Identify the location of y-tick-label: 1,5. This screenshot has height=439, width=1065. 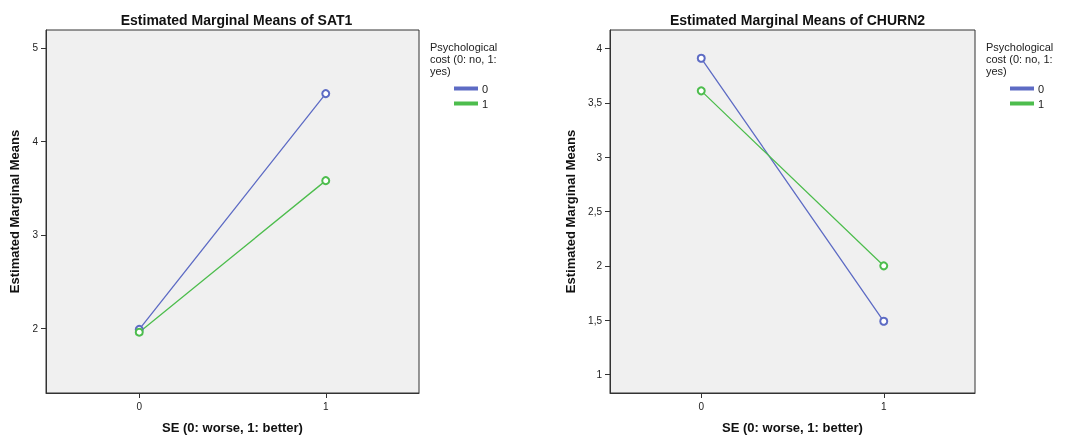
(595, 320).